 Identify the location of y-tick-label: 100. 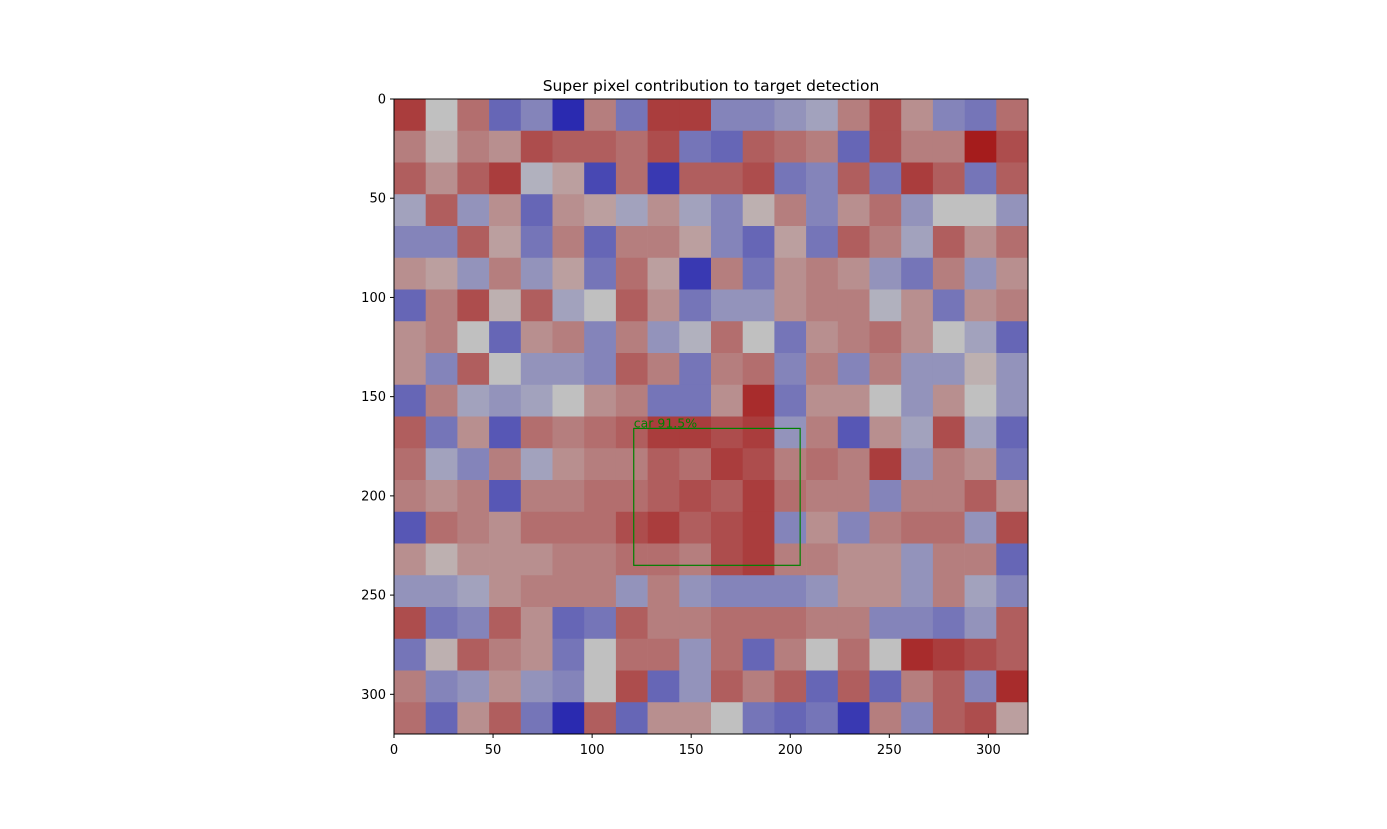
(373, 298).